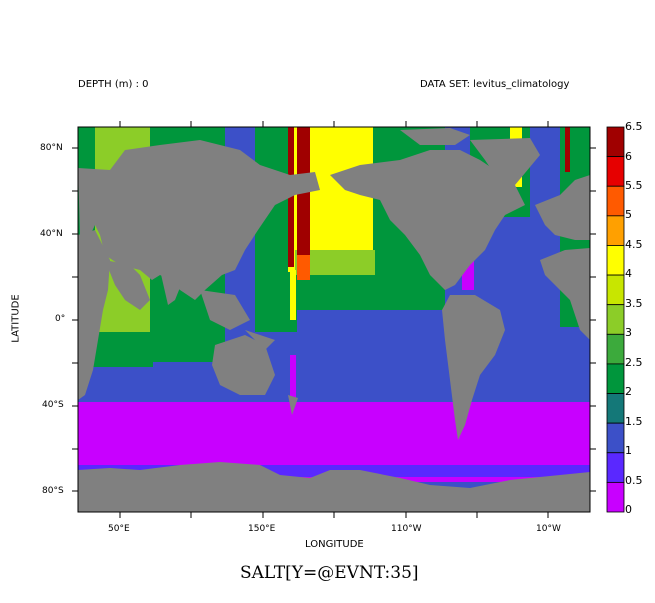 The width and height of the screenshot is (655, 603). Describe the element at coordinates (60, 319) in the screenshot. I see `y-tick-label: 0°` at that location.